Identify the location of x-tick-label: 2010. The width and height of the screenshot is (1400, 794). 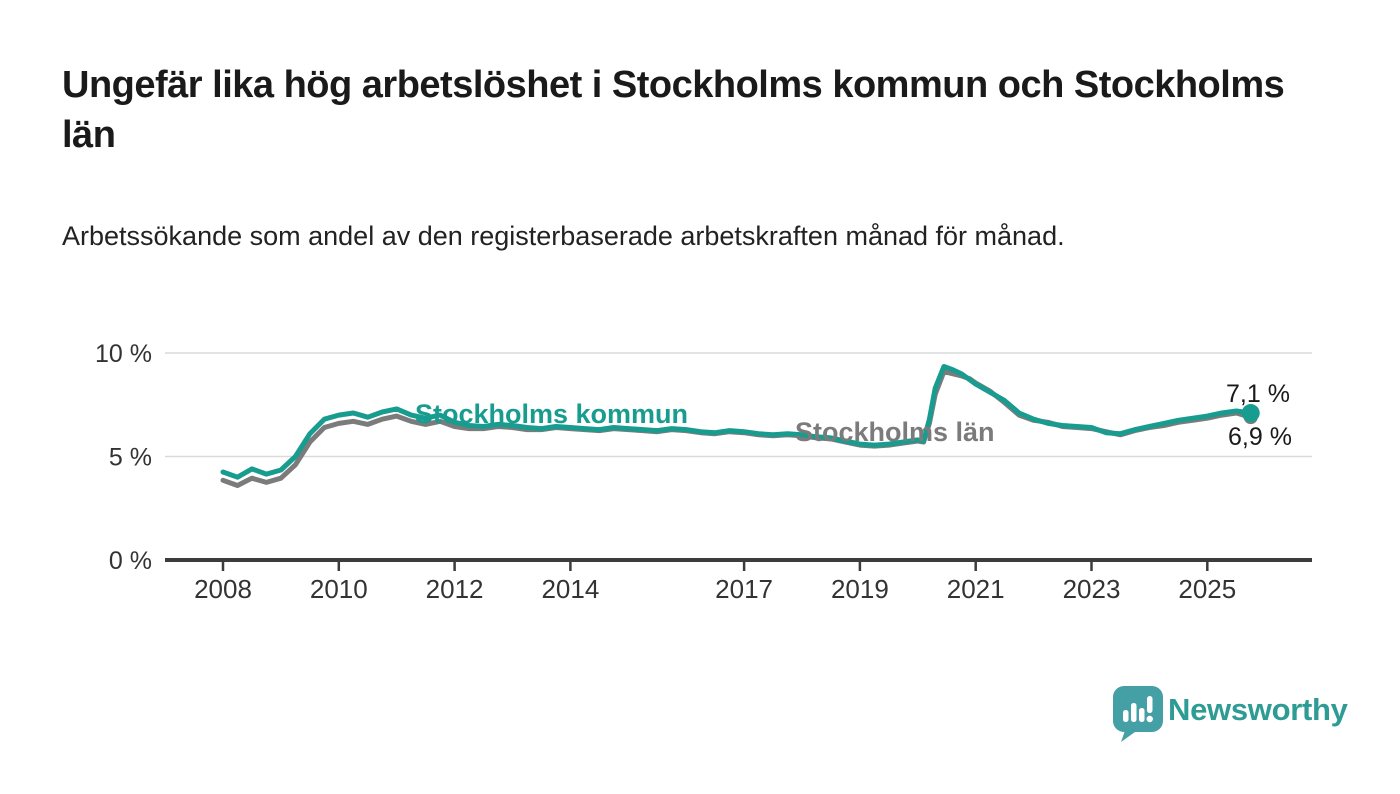
(339, 589).